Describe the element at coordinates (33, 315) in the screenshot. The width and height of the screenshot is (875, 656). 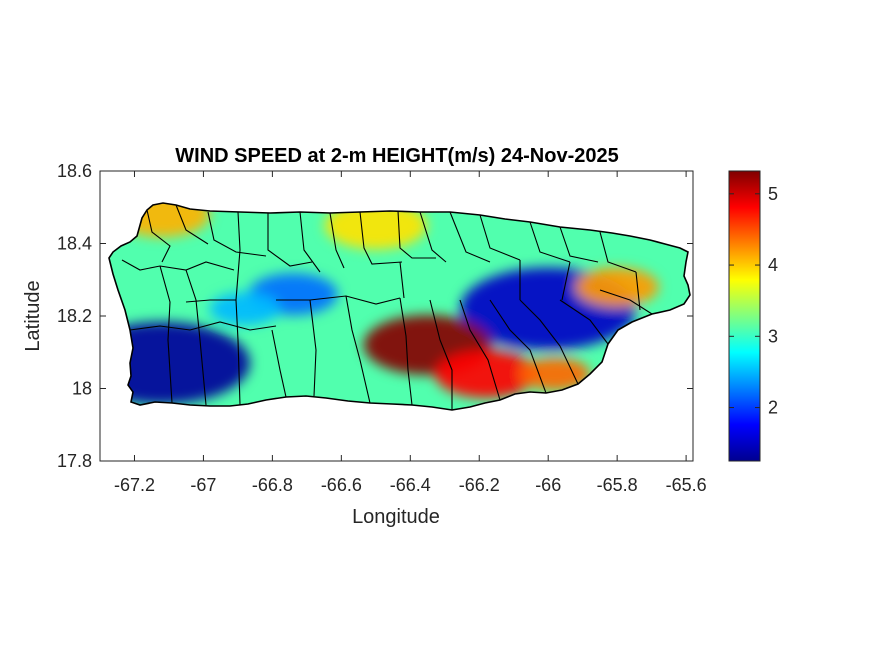
I see `y-axis-label: Latitude` at that location.